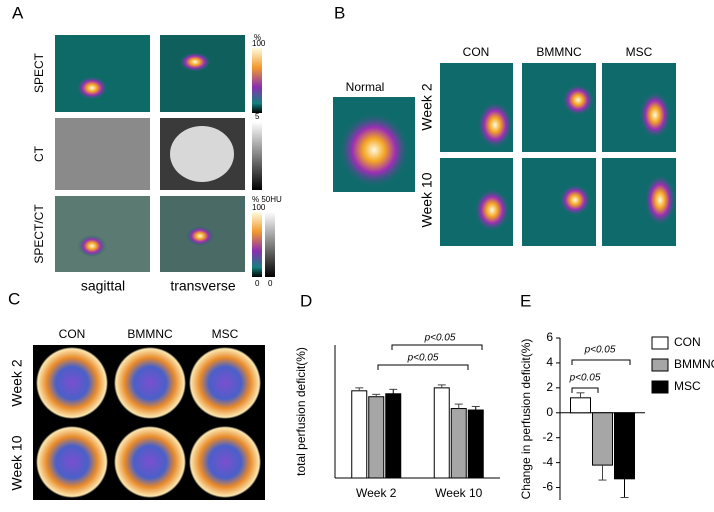 The width and height of the screenshot is (714, 512). I want to click on reference-label: Normal, so click(365, 87).